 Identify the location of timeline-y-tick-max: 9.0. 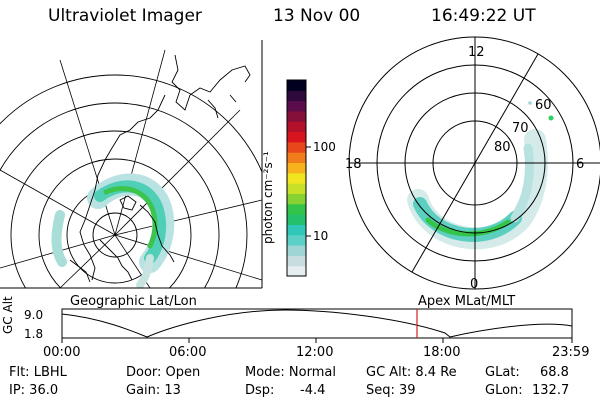
(34, 315).